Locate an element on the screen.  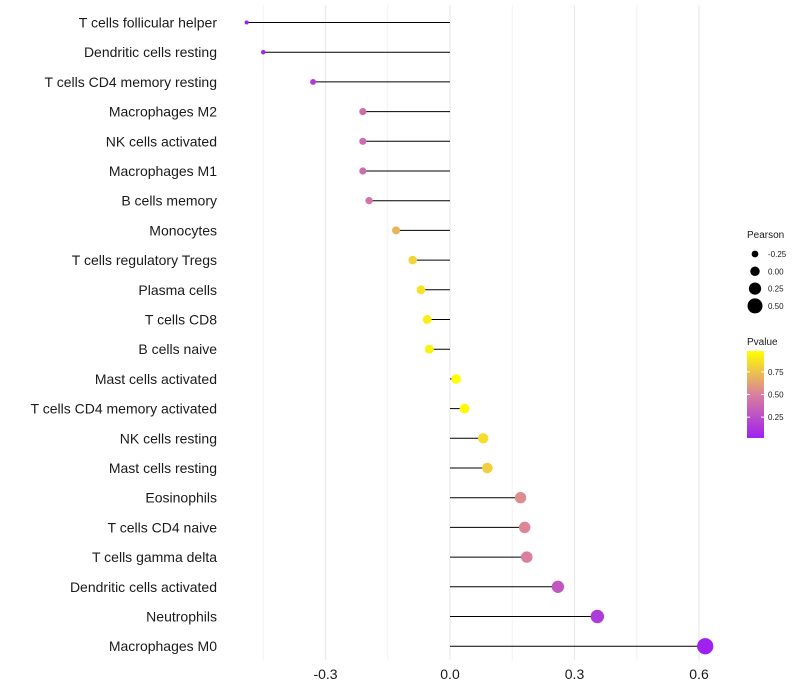
y-category-label: T cells follicular helper is located at coordinates (148, 23).